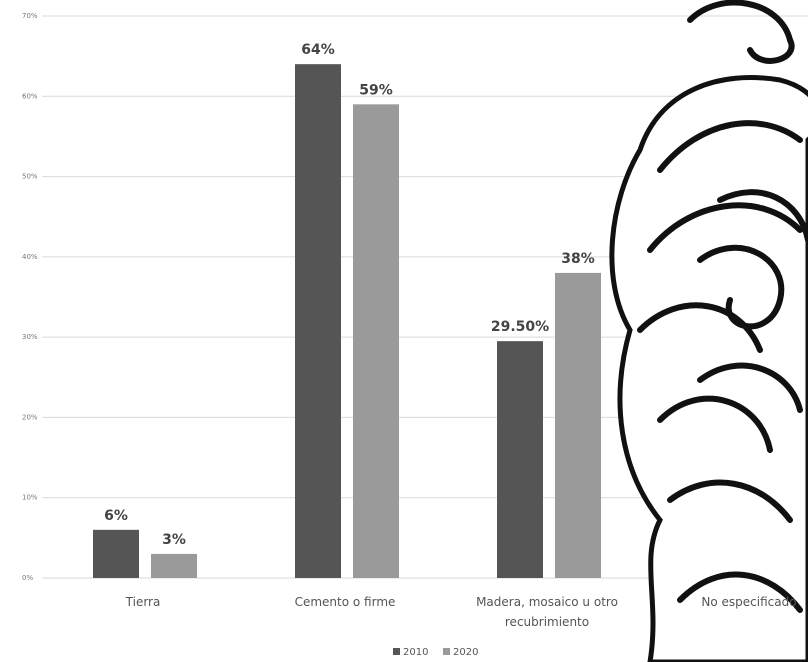 The image size is (808, 662). Describe the element at coordinates (520, 327) in the screenshot. I see `data-label: 29.50%` at that location.